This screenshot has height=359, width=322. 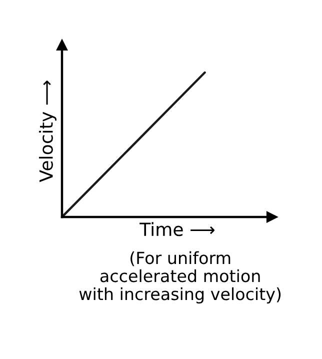 What do you see at coordinates (177, 229) in the screenshot?
I see `x-axis-title: Time ⟶` at bounding box center [177, 229].